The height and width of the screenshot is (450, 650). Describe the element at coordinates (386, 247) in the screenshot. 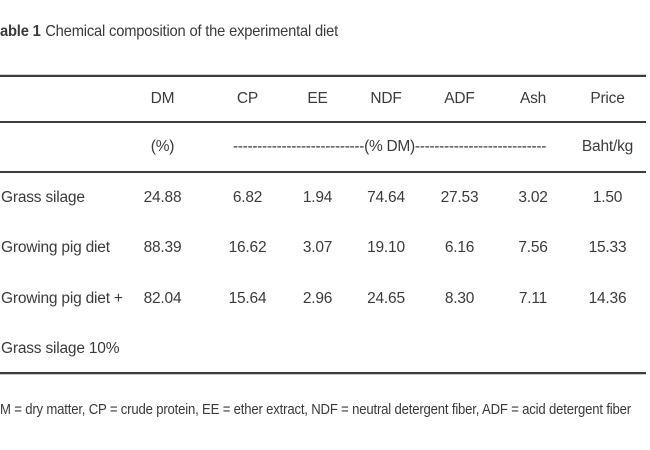

I see `cell-ndf: 19.10` at that location.